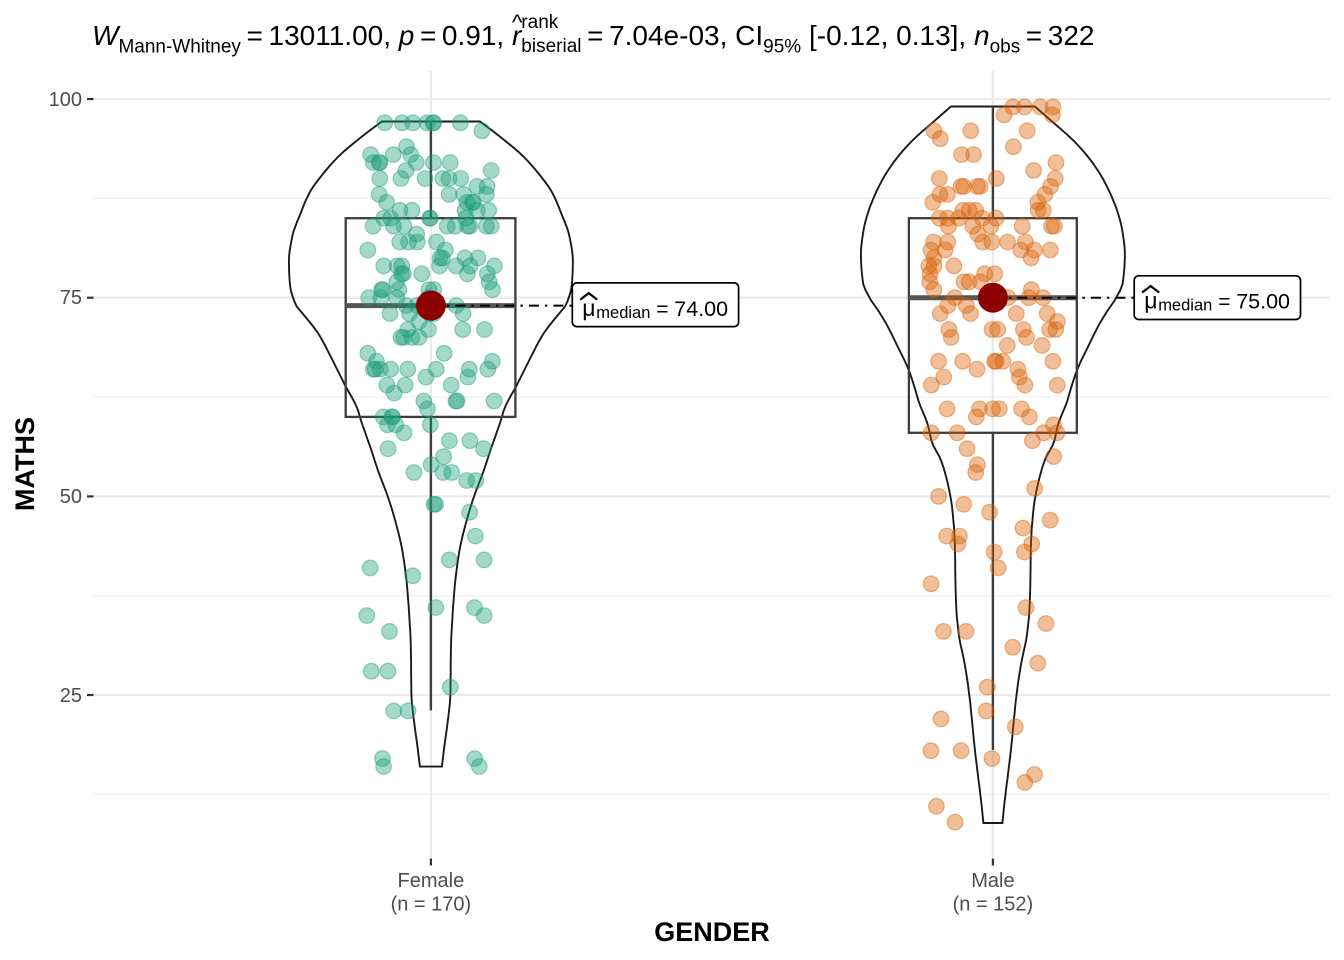  I want to click on svg-text: 75.00, so click(1263, 302).